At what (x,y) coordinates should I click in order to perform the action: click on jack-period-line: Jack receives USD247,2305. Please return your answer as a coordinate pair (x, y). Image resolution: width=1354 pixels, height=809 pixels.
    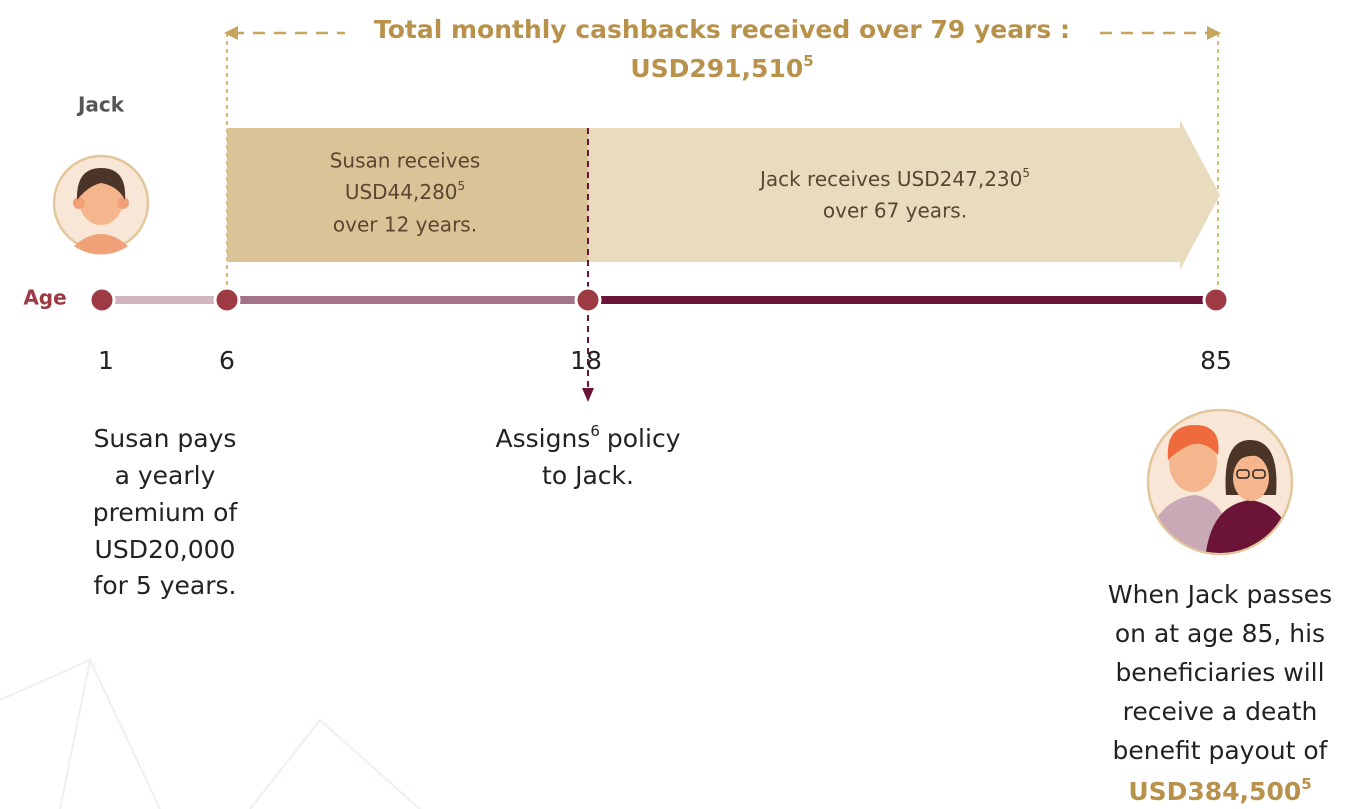
    Looking at the image, I should click on (894, 178).